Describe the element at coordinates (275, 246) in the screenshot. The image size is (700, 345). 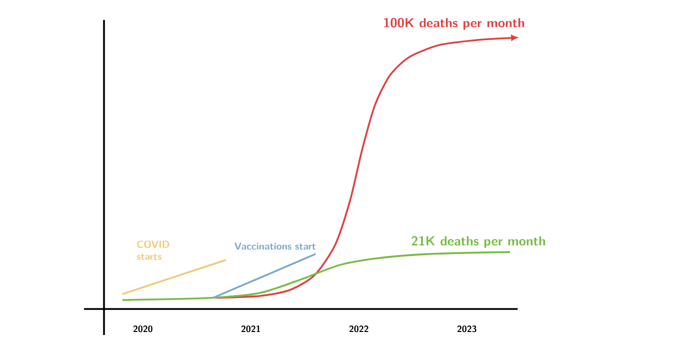
I see `series-label: Vaccinations start` at that location.